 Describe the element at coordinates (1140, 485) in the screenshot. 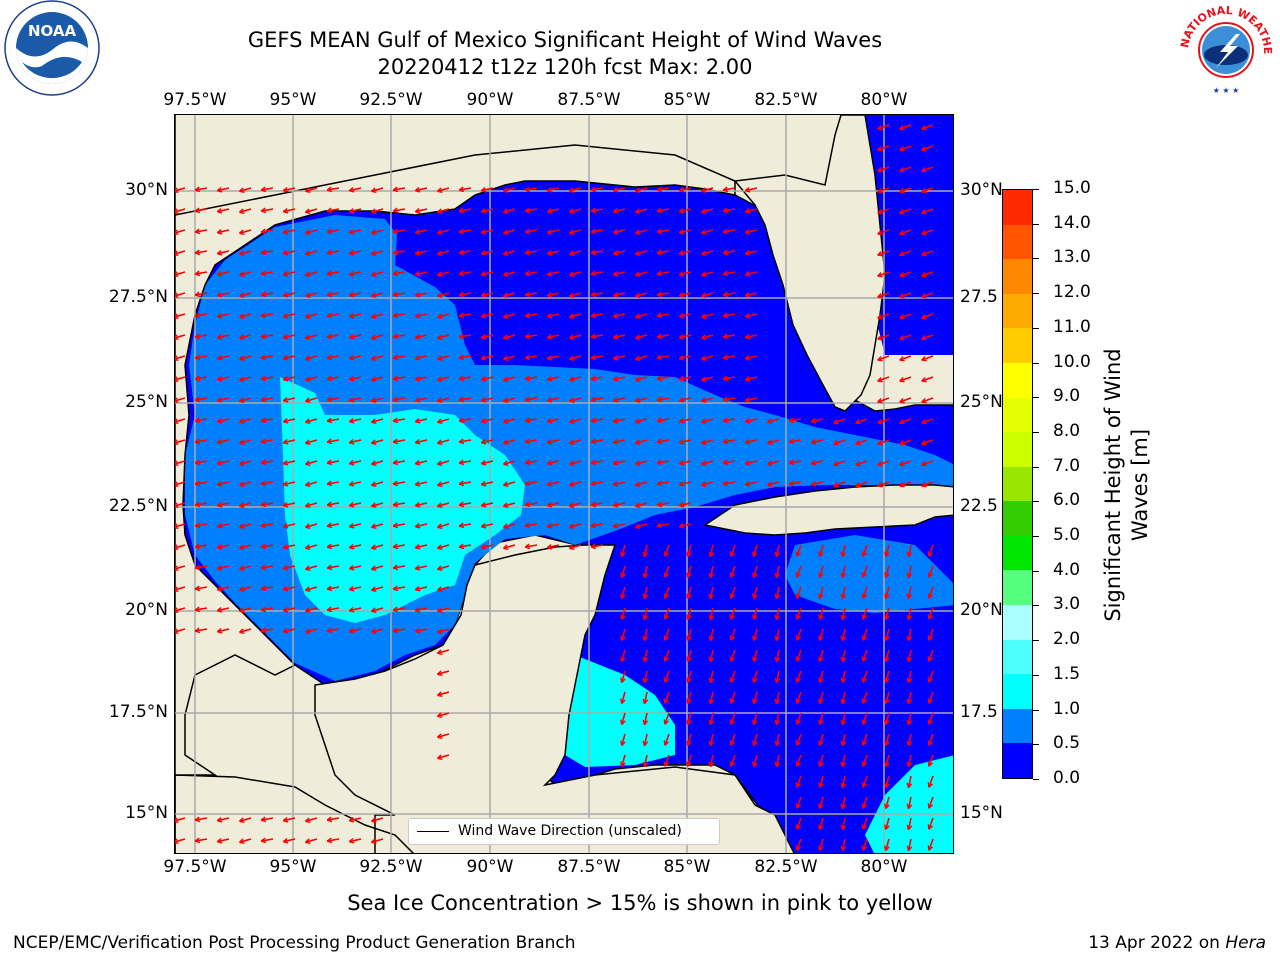

I see `colorbar-label-line2: Waves [m]` at that location.